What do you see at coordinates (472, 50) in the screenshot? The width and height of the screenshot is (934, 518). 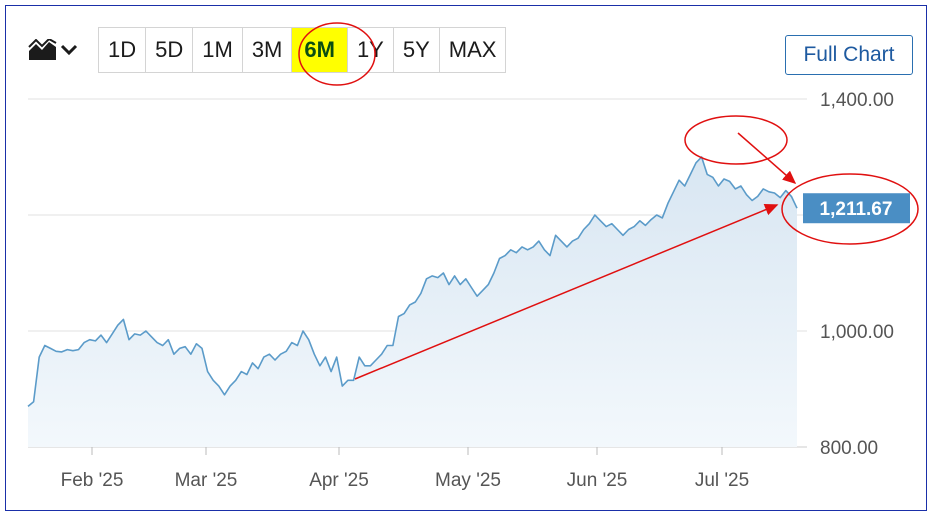 I see `range-button-max: MAX` at bounding box center [472, 50].